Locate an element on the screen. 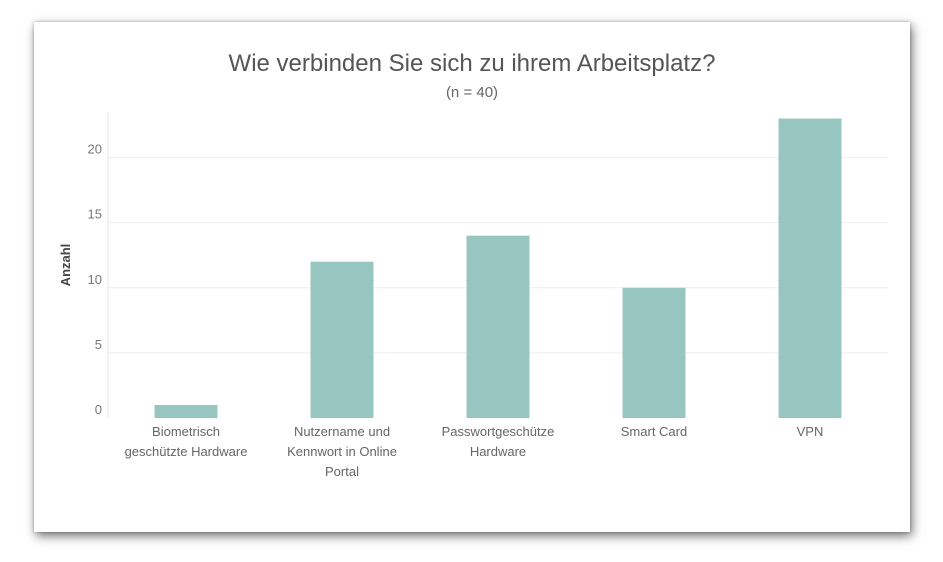 This screenshot has height=562, width=943. y-tick-label: 0 is located at coordinates (98, 409).